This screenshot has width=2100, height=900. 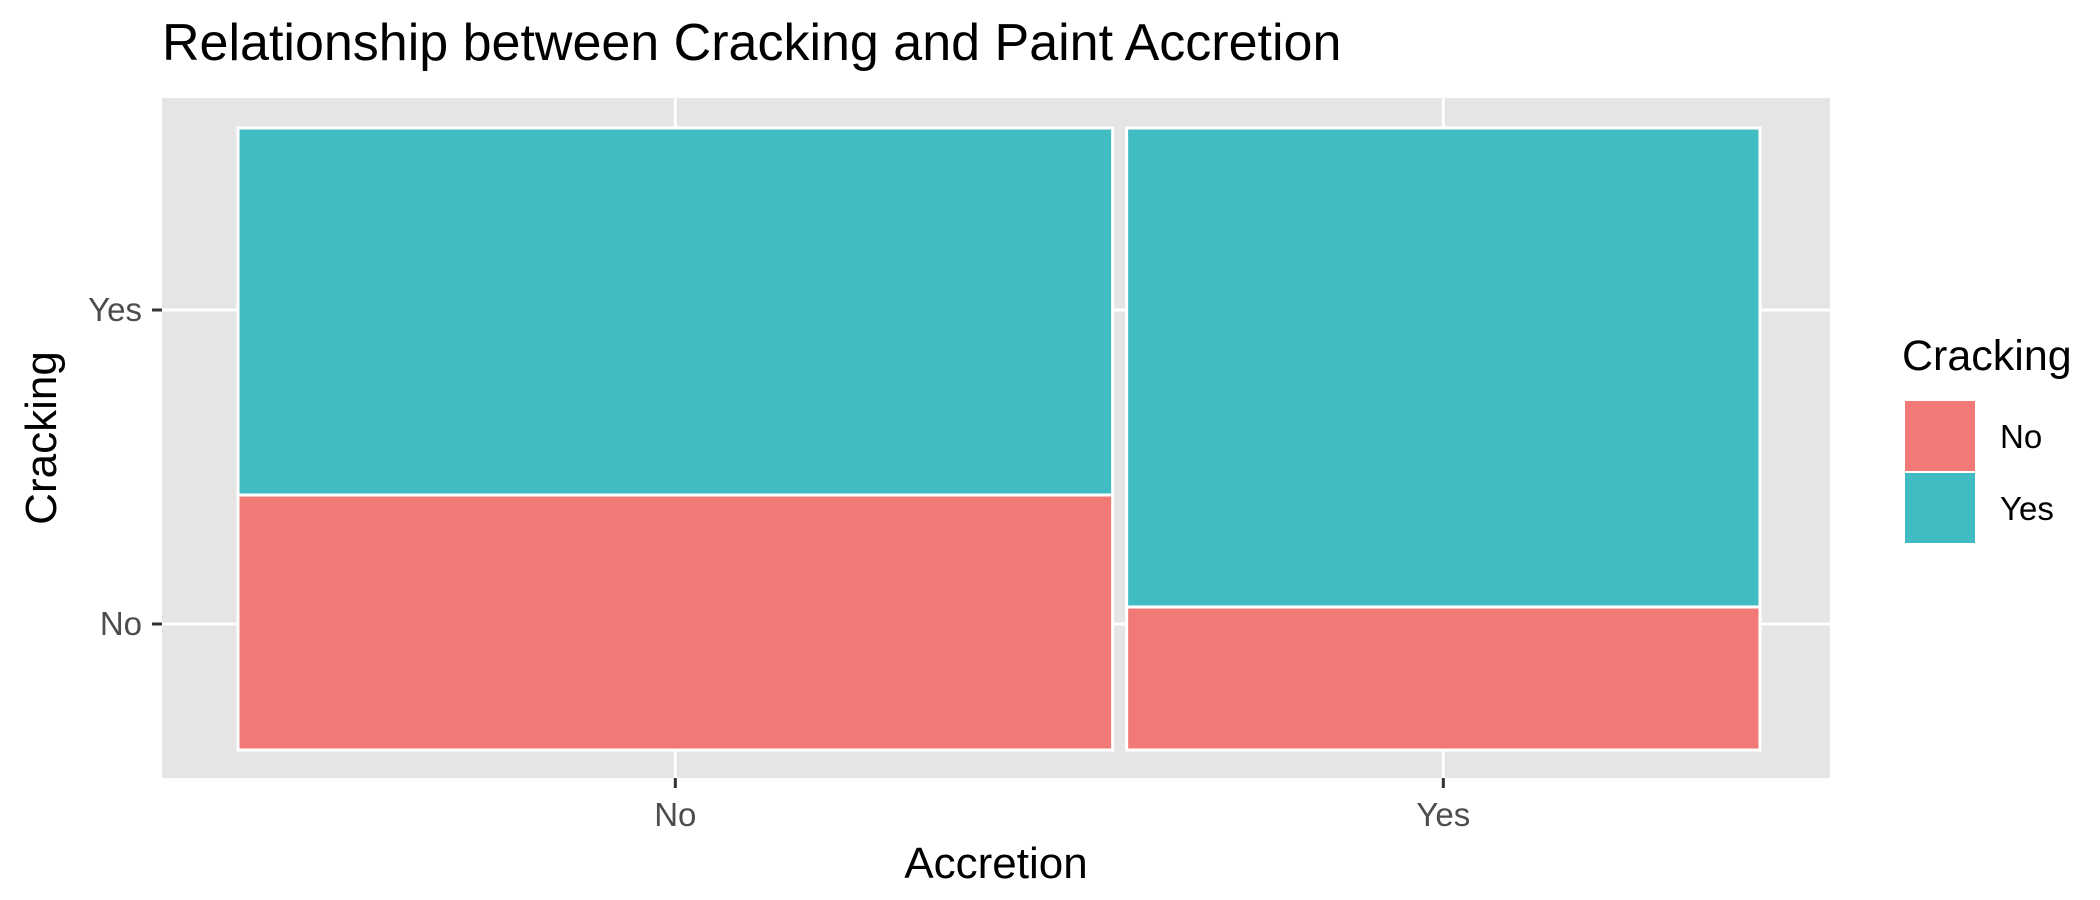 I want to click on tile-accretion-no-cracking-no, so click(x=675, y=622).